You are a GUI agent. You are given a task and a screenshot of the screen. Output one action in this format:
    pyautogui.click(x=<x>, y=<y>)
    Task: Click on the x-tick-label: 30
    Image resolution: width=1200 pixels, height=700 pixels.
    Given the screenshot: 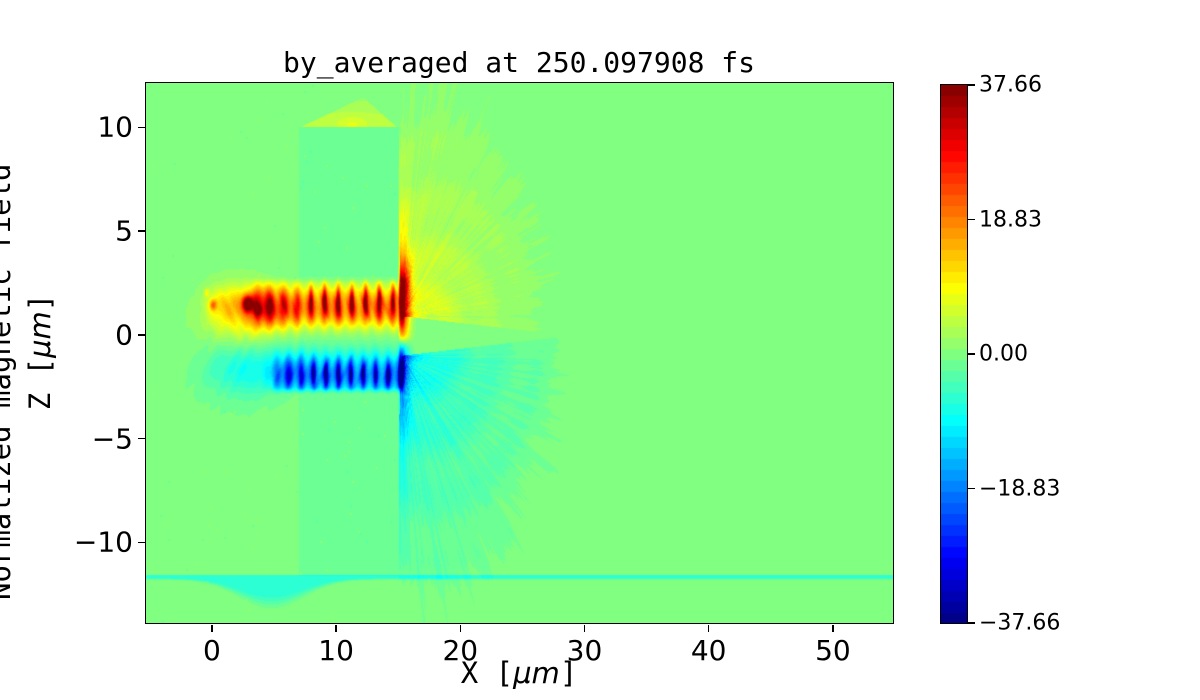 What is the action you would take?
    pyautogui.click(x=584, y=650)
    